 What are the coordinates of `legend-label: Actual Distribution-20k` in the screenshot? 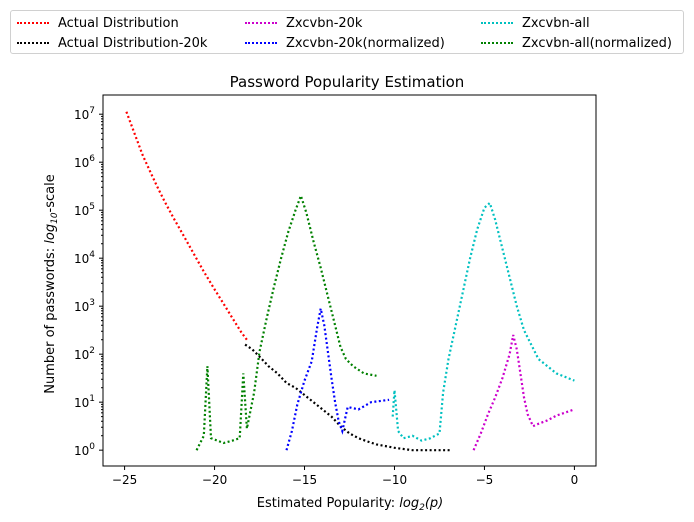 It's located at (133, 43).